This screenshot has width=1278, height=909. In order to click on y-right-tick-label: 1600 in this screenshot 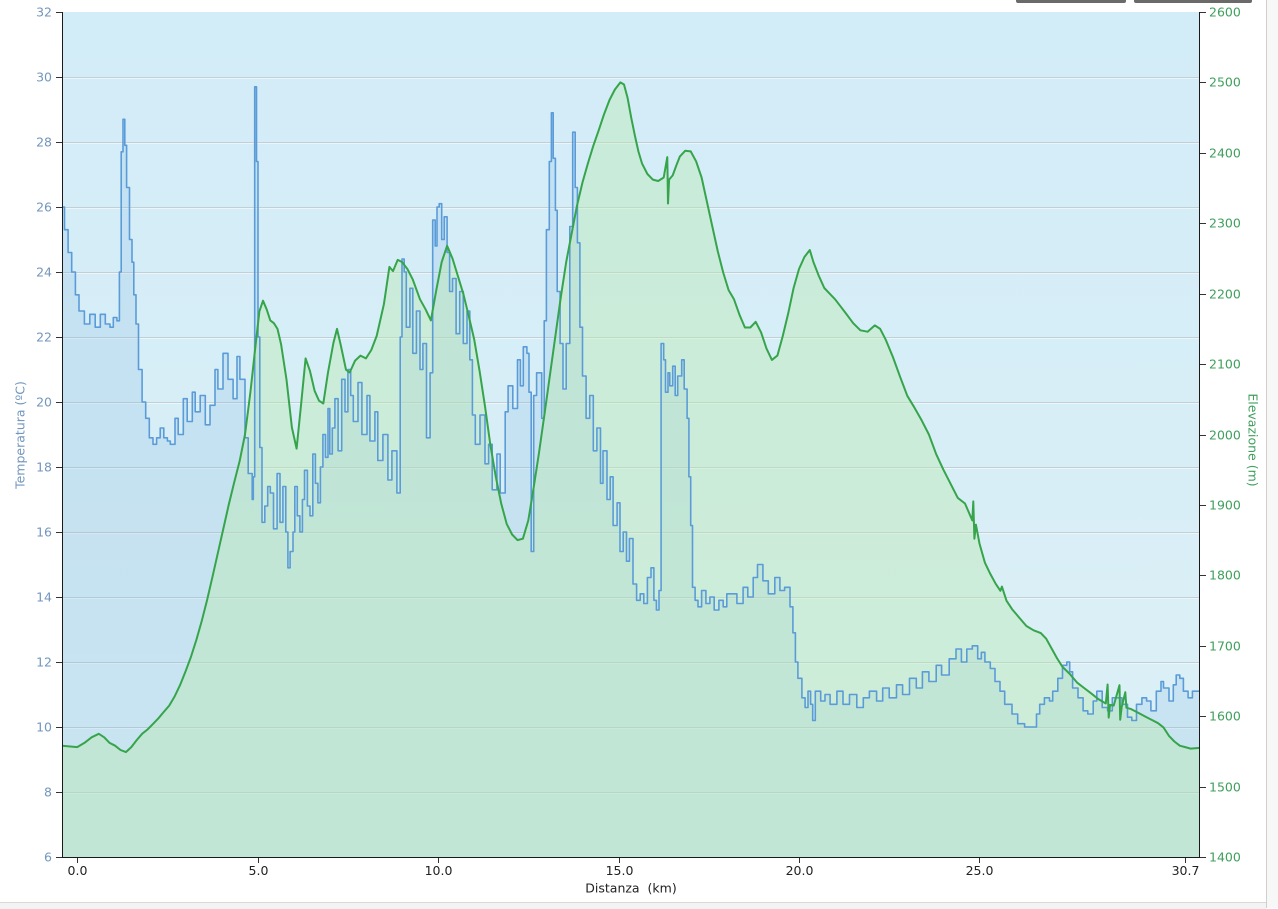, I will do `click(1225, 716)`.